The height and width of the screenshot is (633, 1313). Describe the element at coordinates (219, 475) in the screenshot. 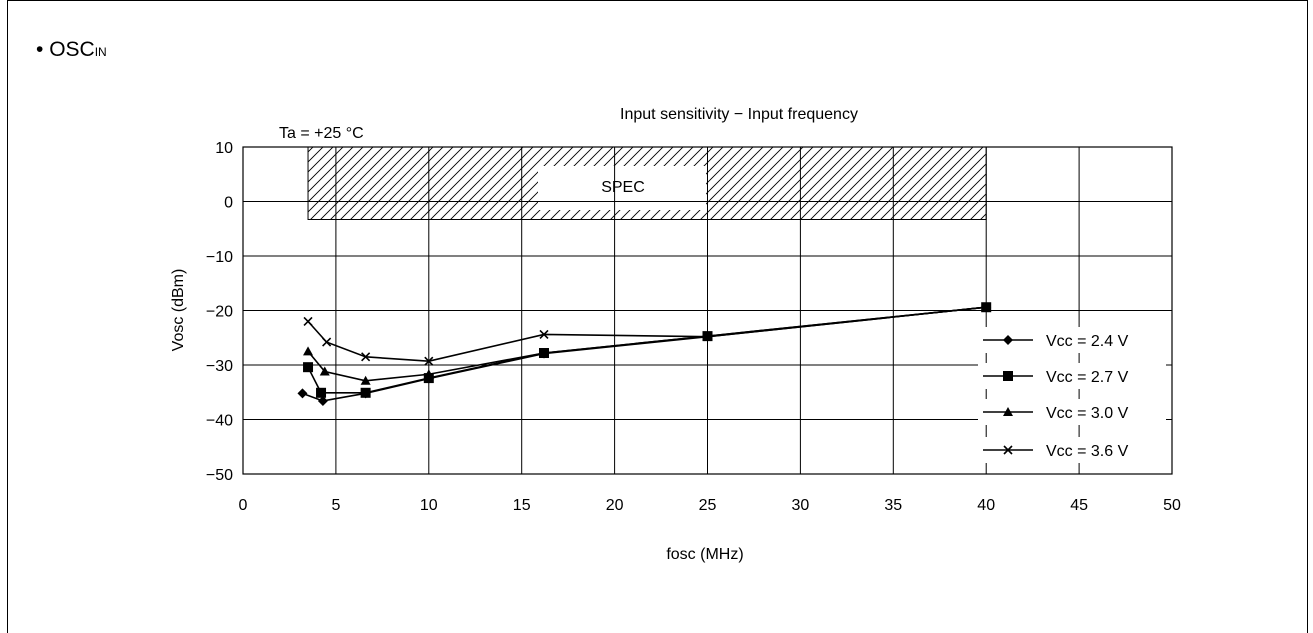

I see `y-tick-label: −50` at that location.